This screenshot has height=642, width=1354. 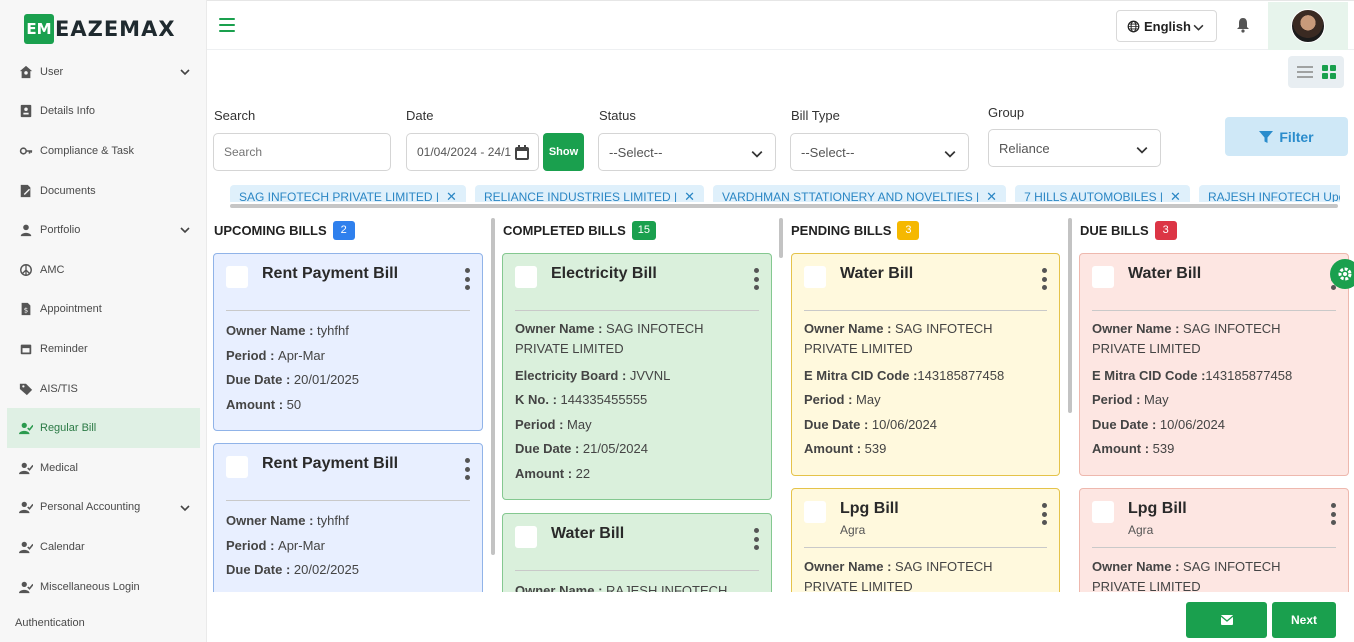 What do you see at coordinates (1329, 72) in the screenshot?
I see `grid-view-icon` at bounding box center [1329, 72].